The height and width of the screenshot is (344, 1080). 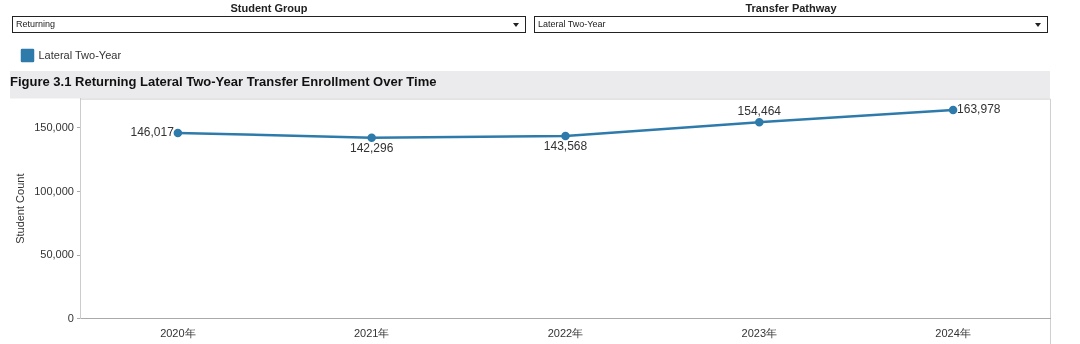 What do you see at coordinates (371, 333) in the screenshot?
I see `x-tick-label: 2021年` at bounding box center [371, 333].